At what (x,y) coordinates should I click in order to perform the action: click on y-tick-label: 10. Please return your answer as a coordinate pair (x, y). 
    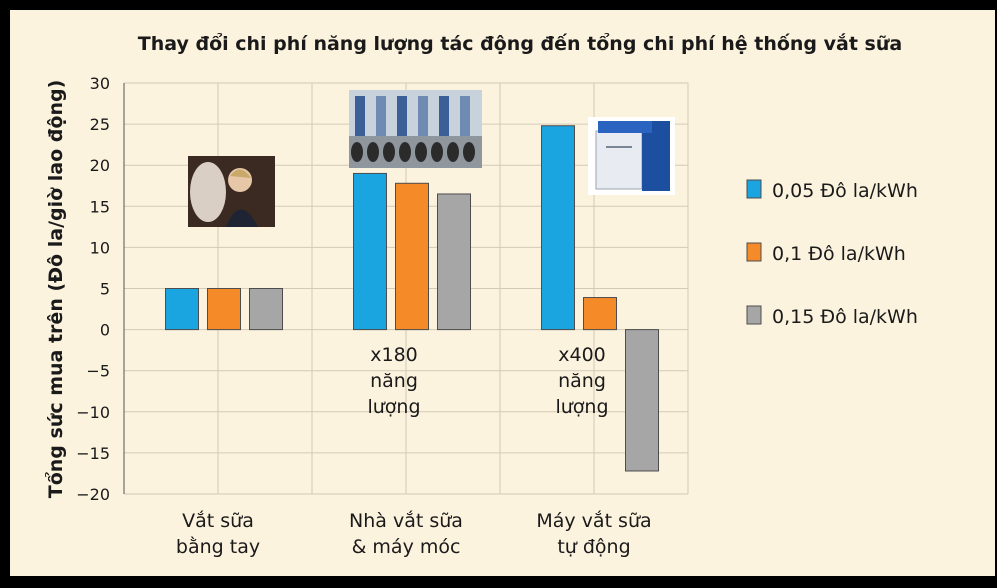
    Looking at the image, I should click on (100, 247).